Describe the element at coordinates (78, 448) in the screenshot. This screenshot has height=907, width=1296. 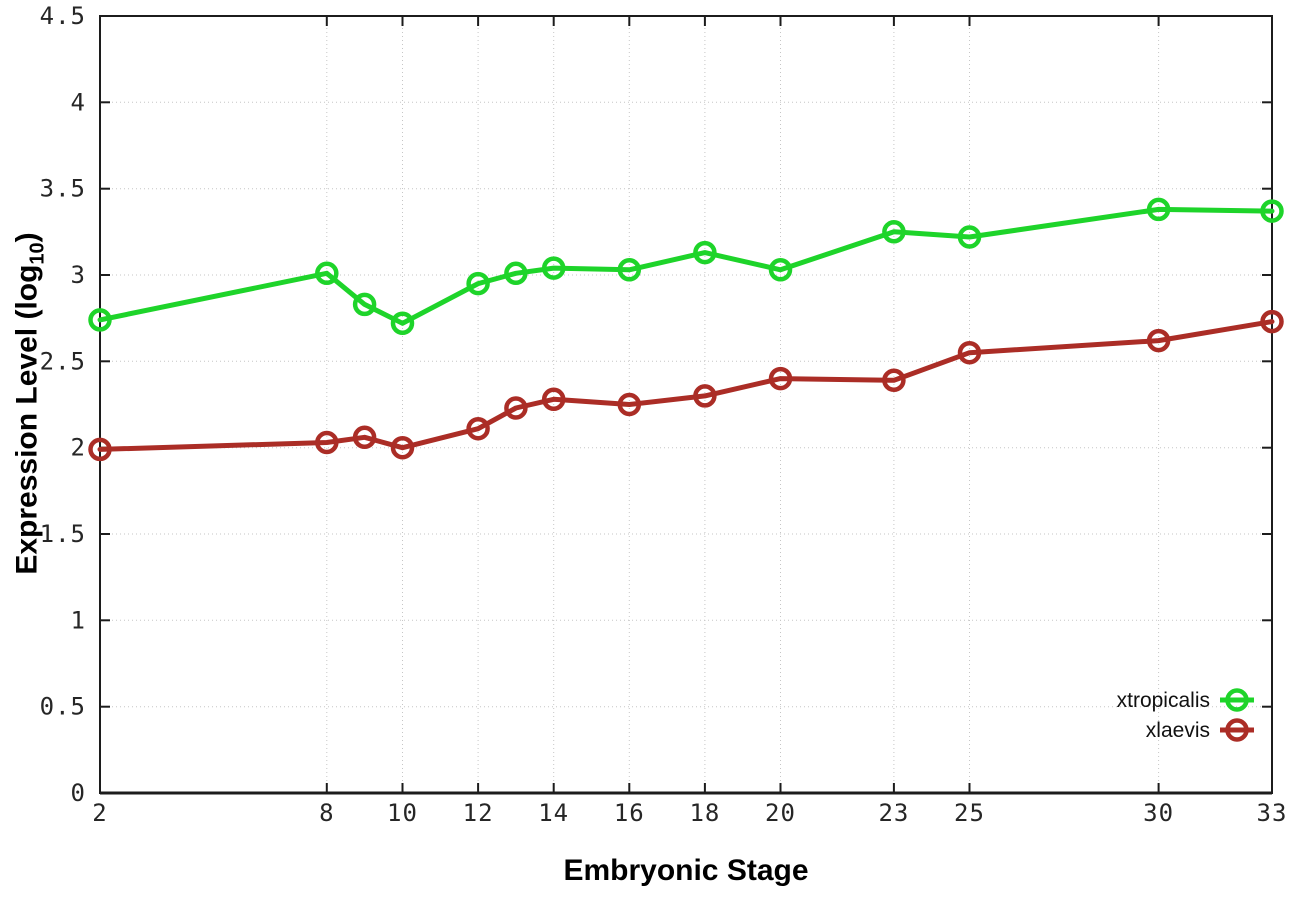
I see `y-tick-label: 2` at that location.